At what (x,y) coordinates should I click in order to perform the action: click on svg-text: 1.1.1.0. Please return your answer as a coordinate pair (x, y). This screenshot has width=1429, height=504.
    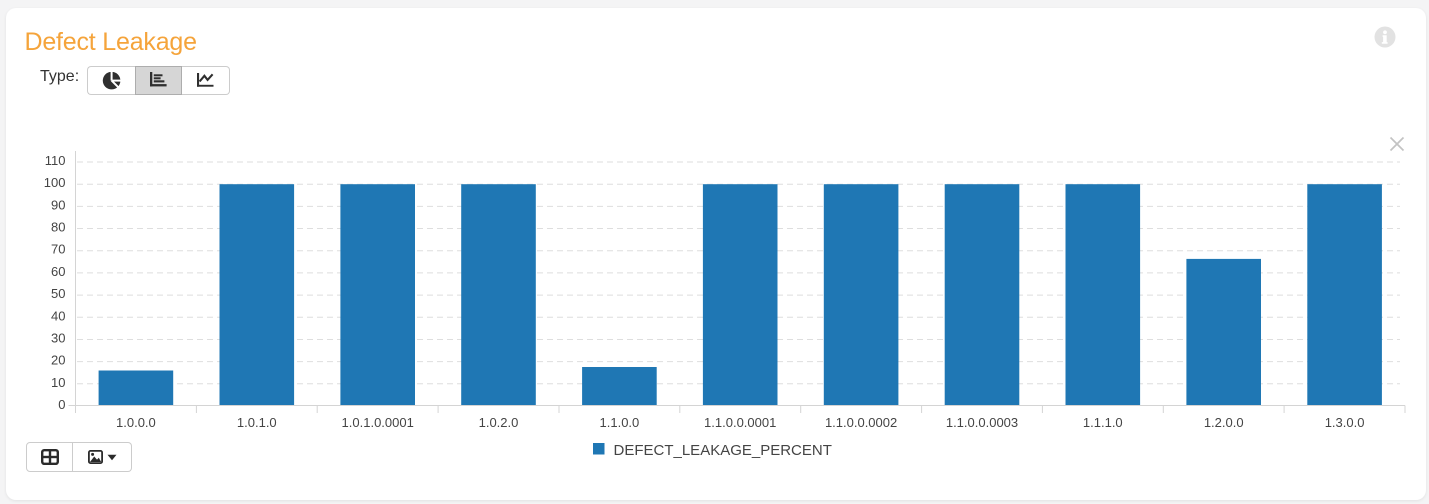
    Looking at the image, I should click on (1103, 422).